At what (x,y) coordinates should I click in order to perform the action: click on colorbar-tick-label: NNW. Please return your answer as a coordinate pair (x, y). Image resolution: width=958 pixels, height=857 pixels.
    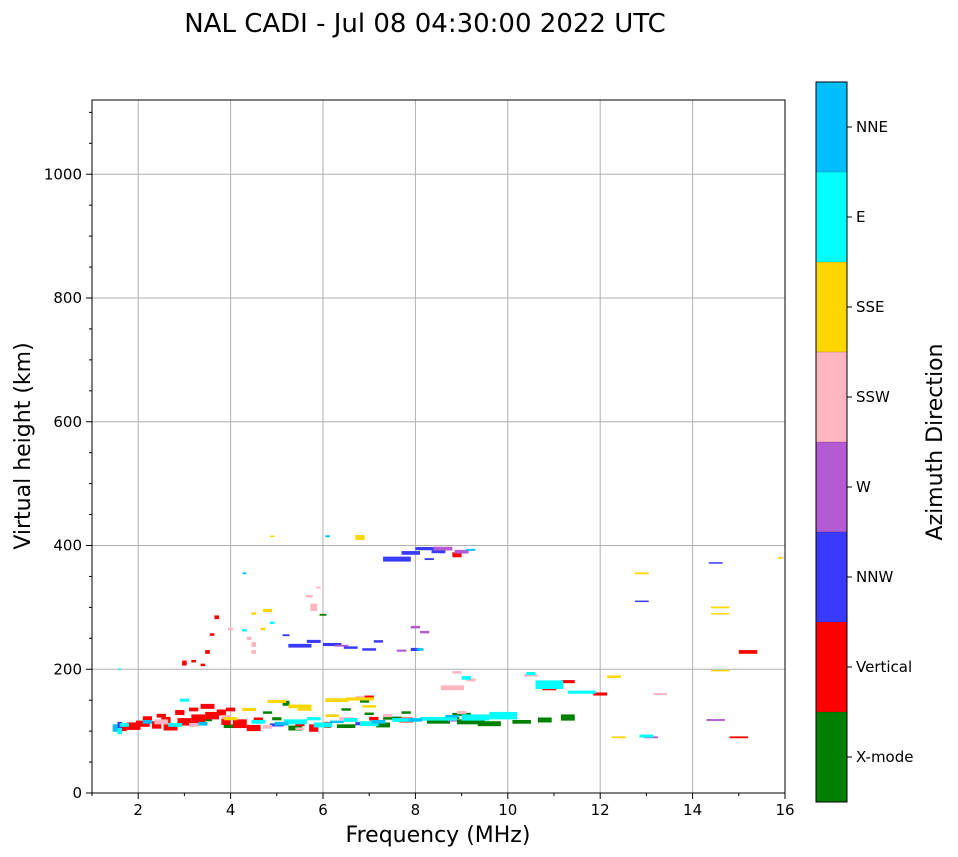
    Looking at the image, I should click on (874, 577).